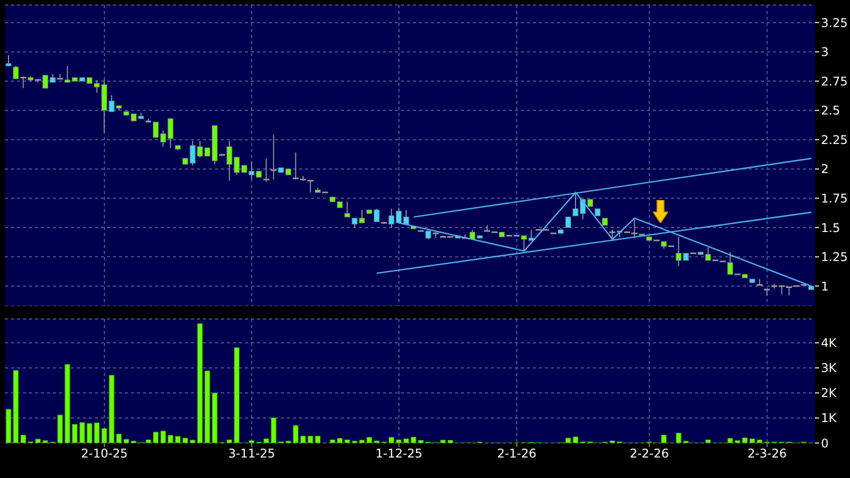  Describe the element at coordinates (252, 453) in the screenshot. I see `x-tick-label: 3-11-25` at that location.